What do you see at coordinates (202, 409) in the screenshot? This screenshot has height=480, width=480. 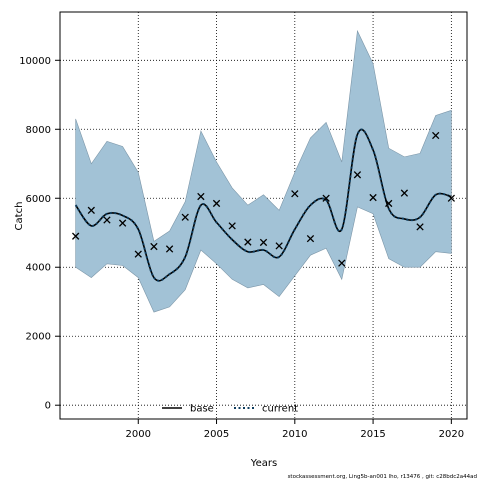 I see `legend-label-base: base` at bounding box center [202, 409].